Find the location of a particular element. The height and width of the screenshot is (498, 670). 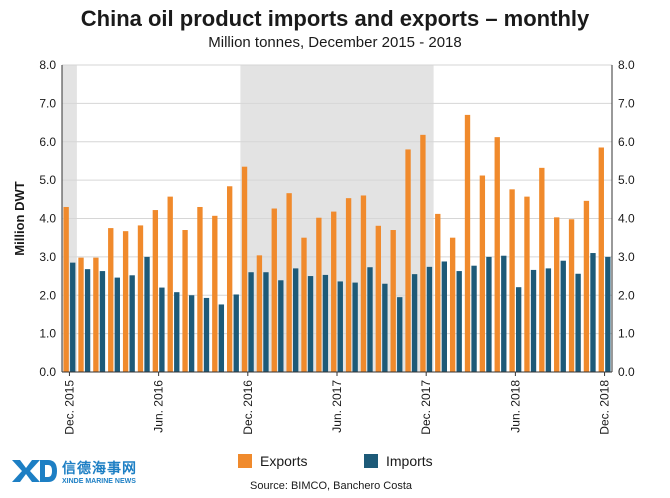

x-tick-label-4: Dec. 2017 is located at coordinates (426, 407).